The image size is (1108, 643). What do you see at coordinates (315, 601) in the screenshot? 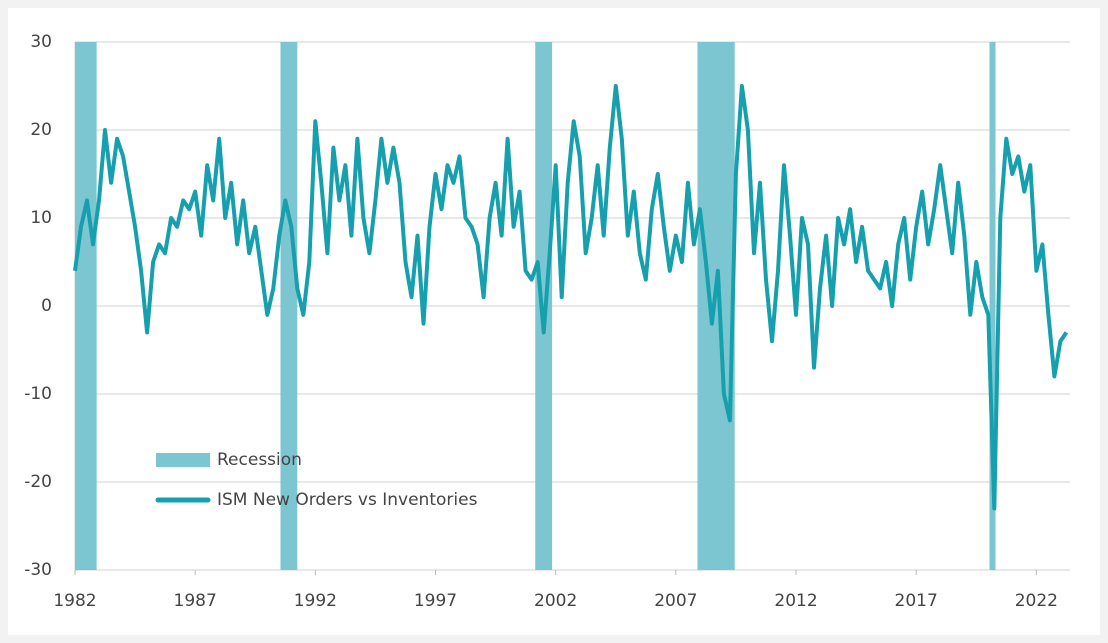
I see `x-tick-label: 1992` at bounding box center [315, 601].